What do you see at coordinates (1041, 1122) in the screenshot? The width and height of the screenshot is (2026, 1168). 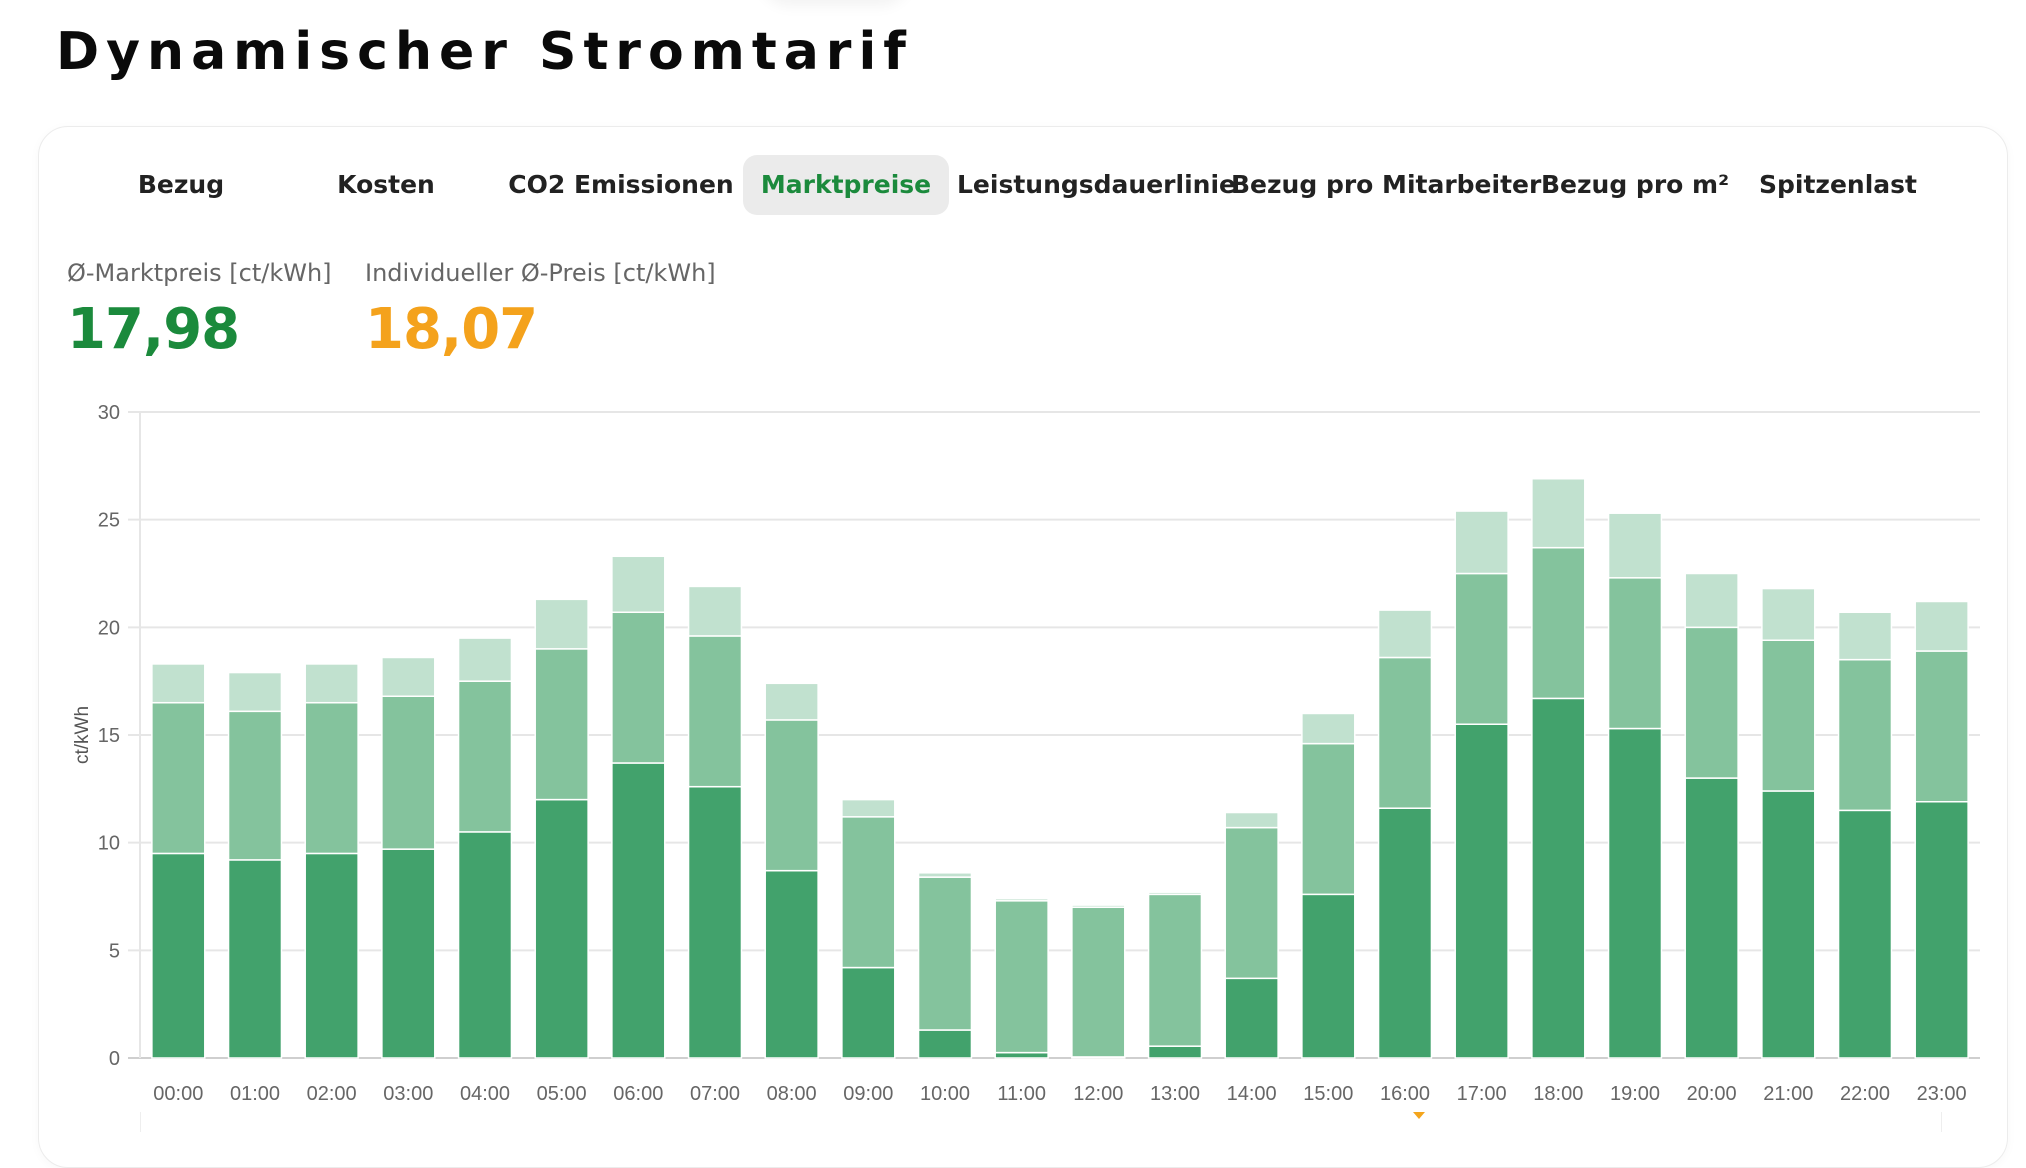 I see `next-card-edge` at bounding box center [1041, 1122].